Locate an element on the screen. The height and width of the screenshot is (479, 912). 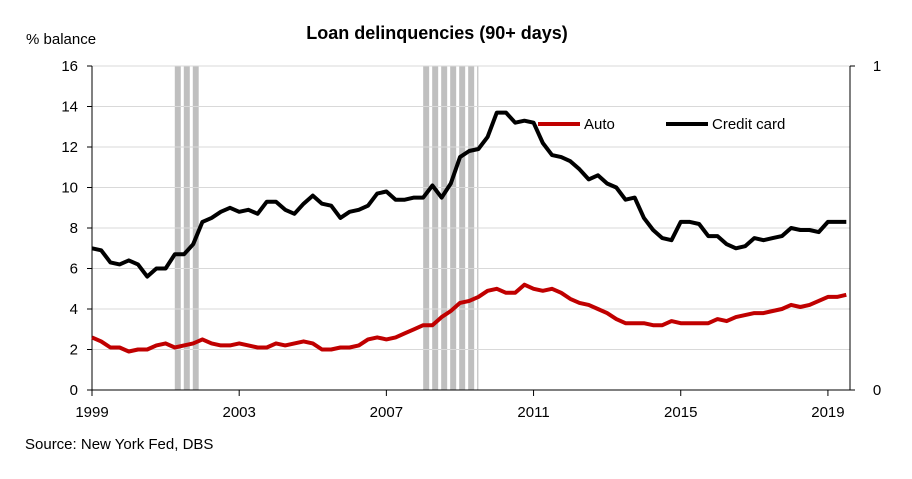
y2-tick-label: 0 is located at coordinates (877, 390).